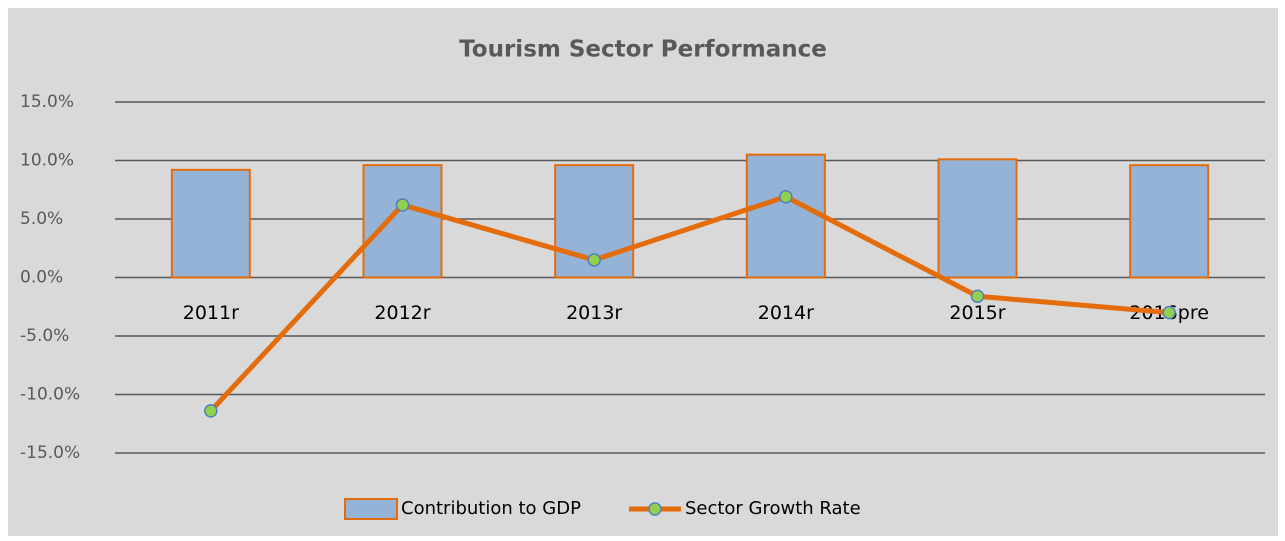 The height and width of the screenshot is (541, 1285). I want to click on chart-title: Tourism Sector Performance, so click(643, 50).